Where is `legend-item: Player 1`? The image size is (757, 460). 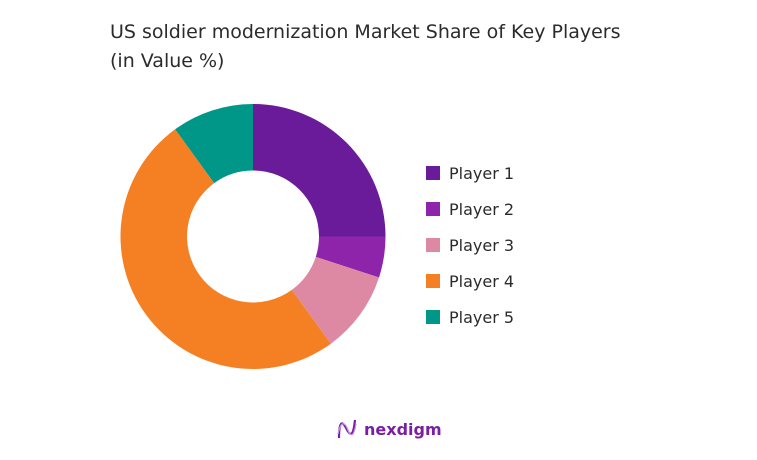
legend-item: Player 1 is located at coordinates (470, 173).